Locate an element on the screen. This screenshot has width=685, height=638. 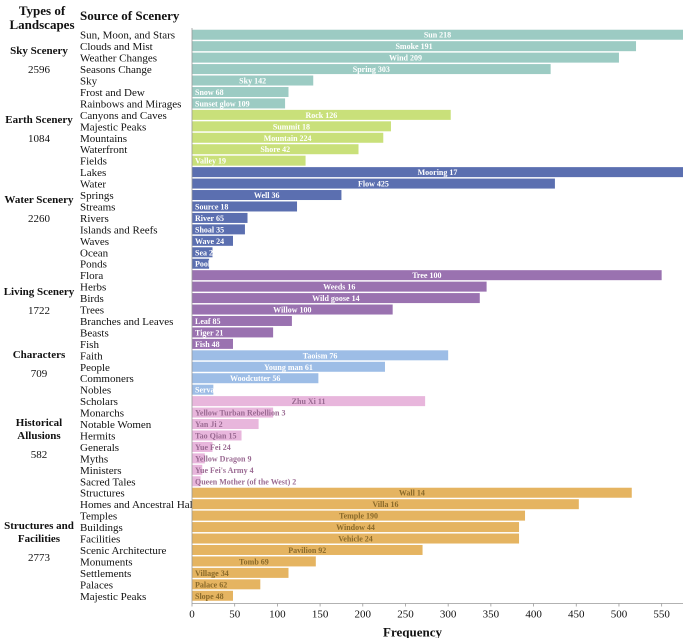
category-label: Settlements is located at coordinates (105, 574).